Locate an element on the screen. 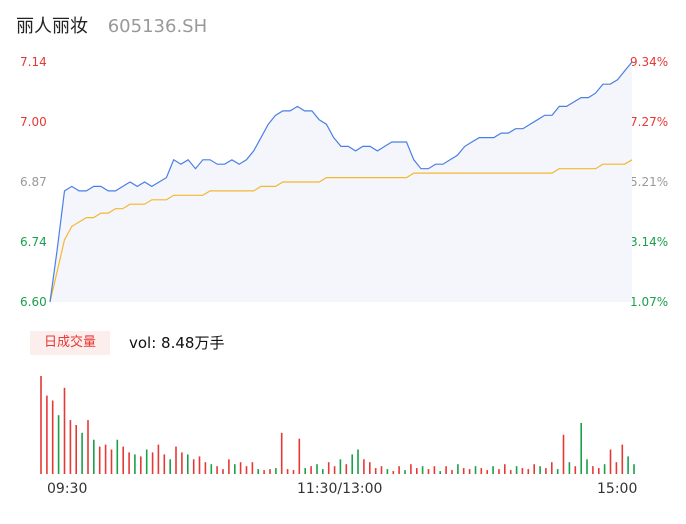 Image resolution: width=686 pixels, height=524 pixels. y-left-tick-3: 6.74 is located at coordinates (33, 242).